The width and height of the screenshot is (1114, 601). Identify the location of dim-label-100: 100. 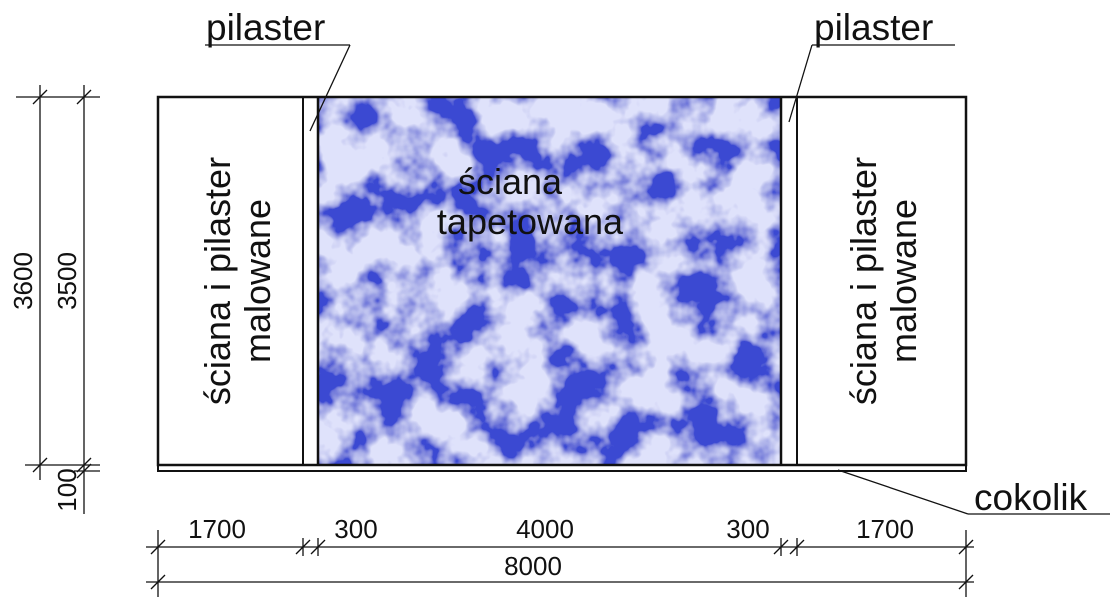
(67, 489).